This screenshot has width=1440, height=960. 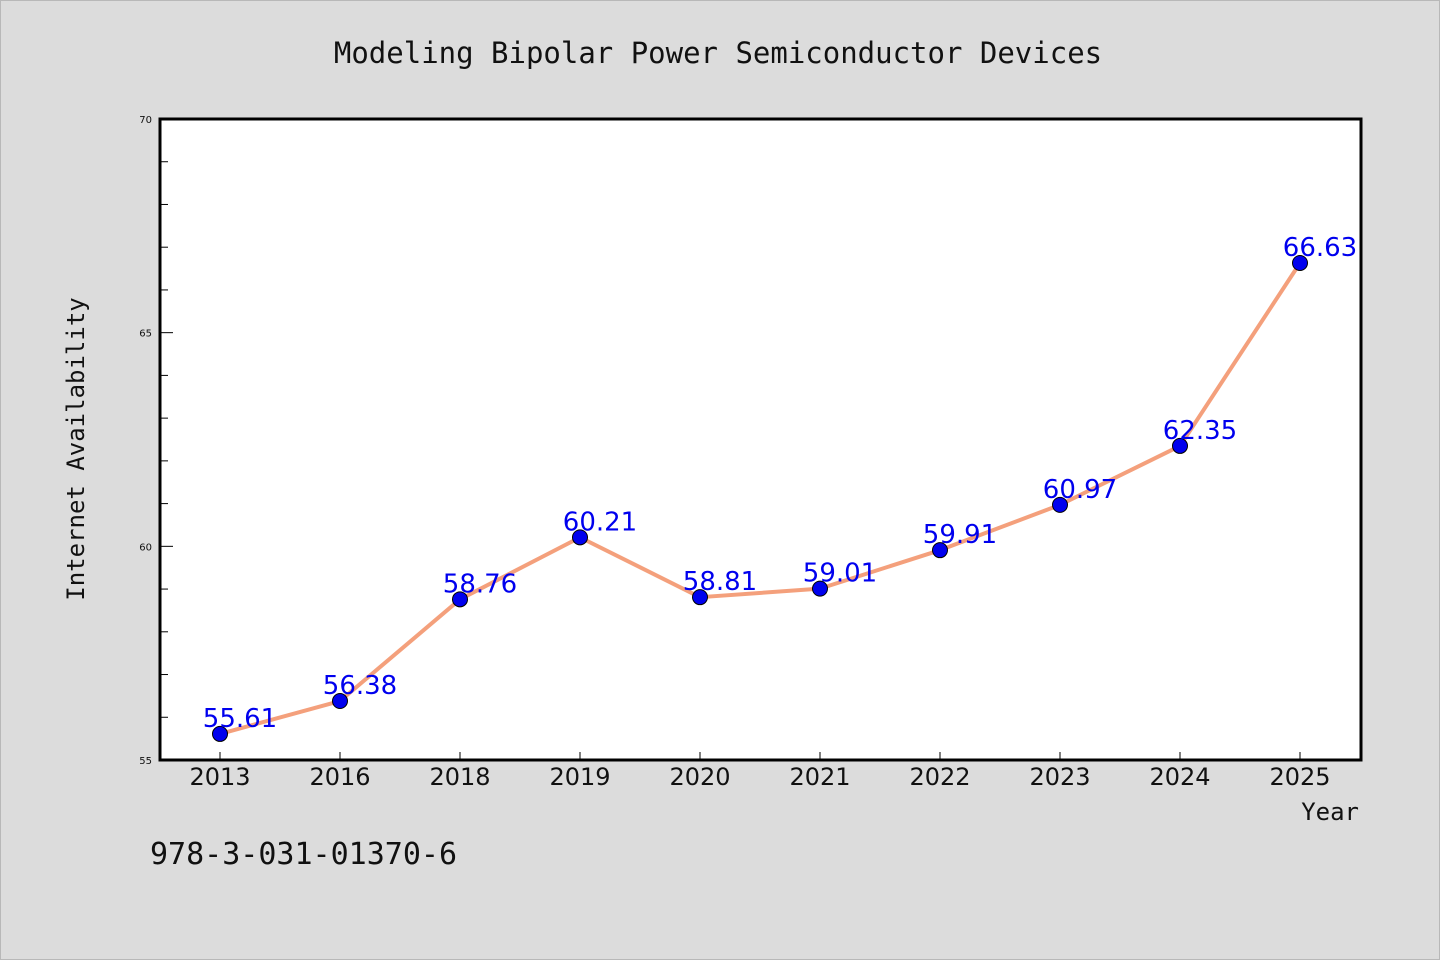 What do you see at coordinates (1179, 777) in the screenshot?
I see `x-tick-label: 2024` at bounding box center [1179, 777].